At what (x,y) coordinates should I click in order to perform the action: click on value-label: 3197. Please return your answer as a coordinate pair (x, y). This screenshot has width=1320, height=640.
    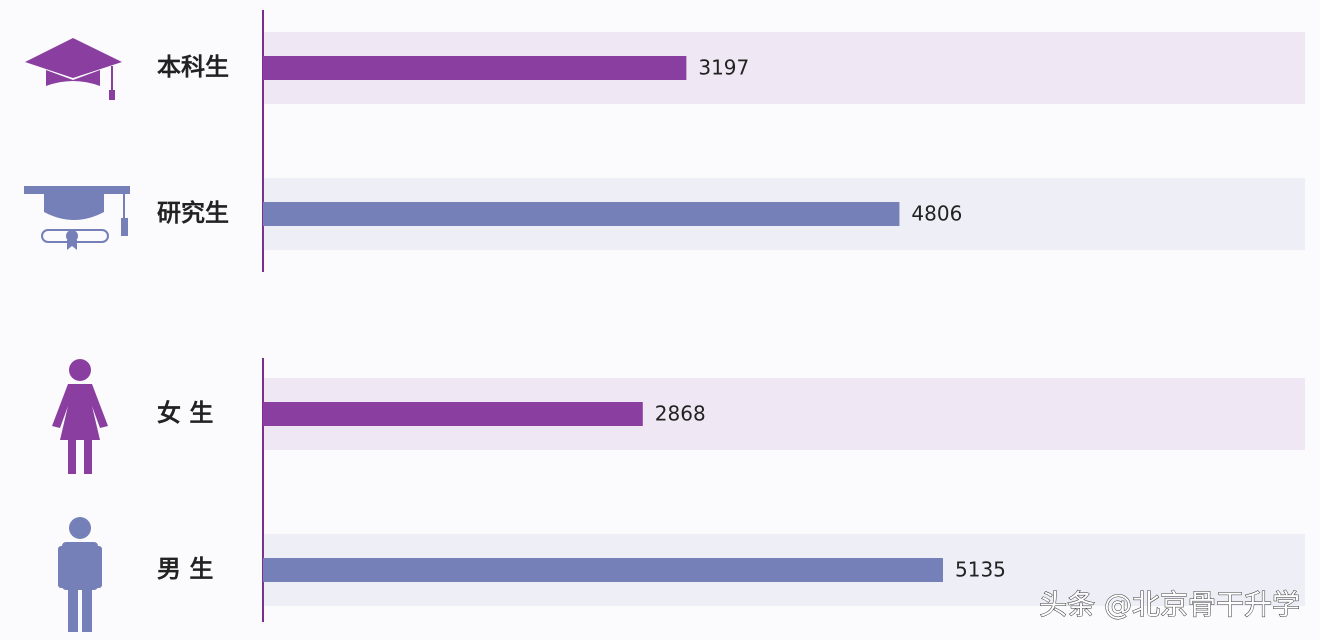
    Looking at the image, I should click on (723, 68).